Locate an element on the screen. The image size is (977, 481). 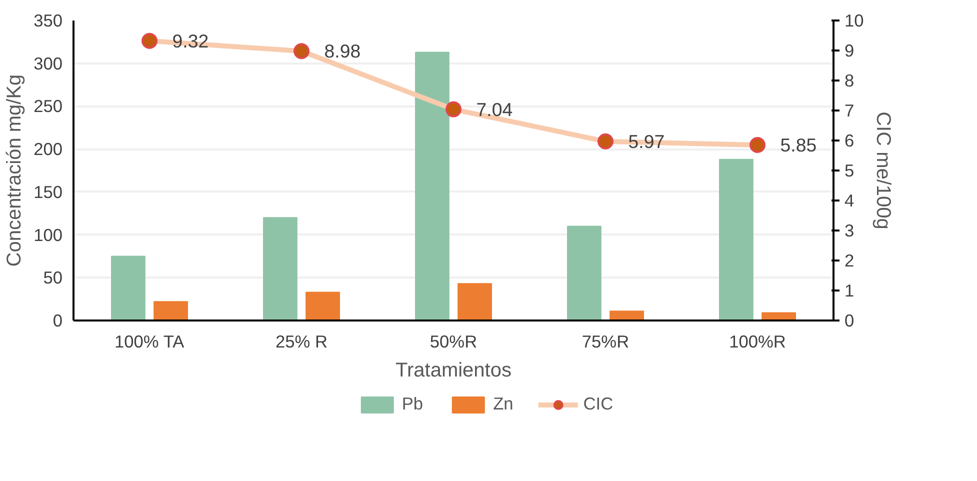
y-tick-label: 200 is located at coordinates (48, 149).